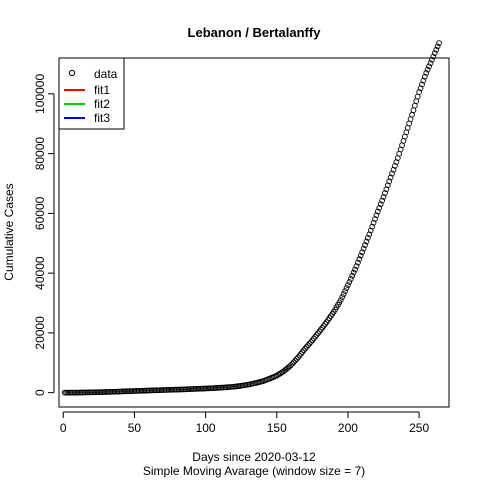 The height and width of the screenshot is (480, 480). Describe the element at coordinates (106, 74) in the screenshot. I see `legend-item-data: data` at that location.